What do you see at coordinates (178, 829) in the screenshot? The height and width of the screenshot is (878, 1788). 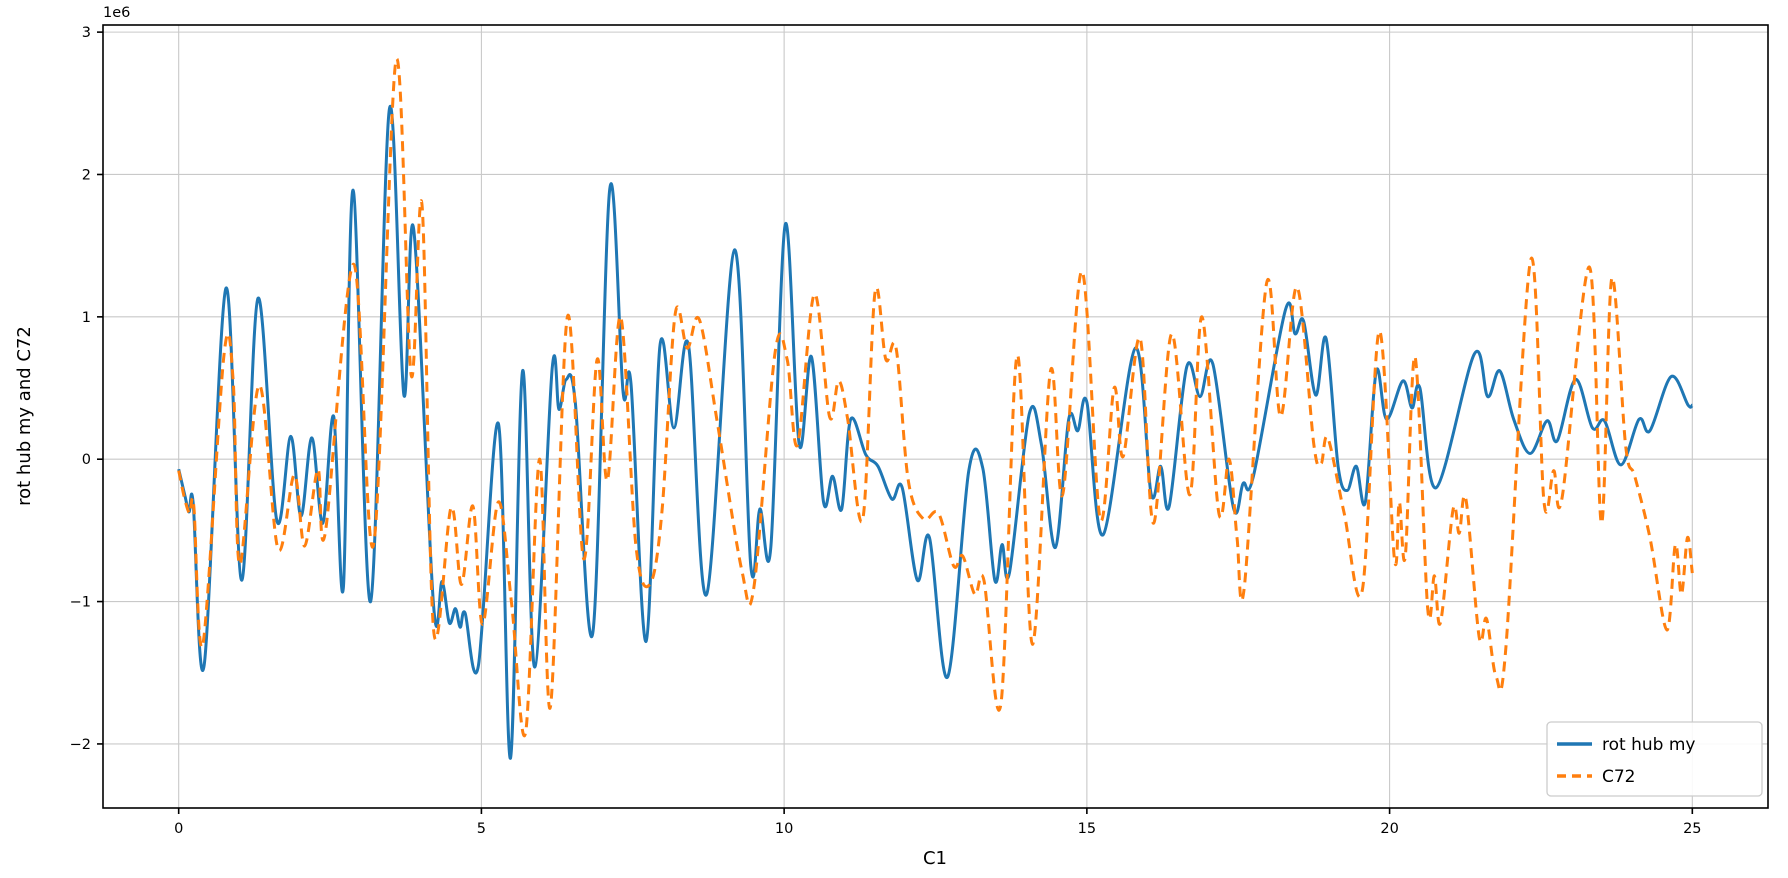 I see `x-tick-label: 0` at bounding box center [178, 829].